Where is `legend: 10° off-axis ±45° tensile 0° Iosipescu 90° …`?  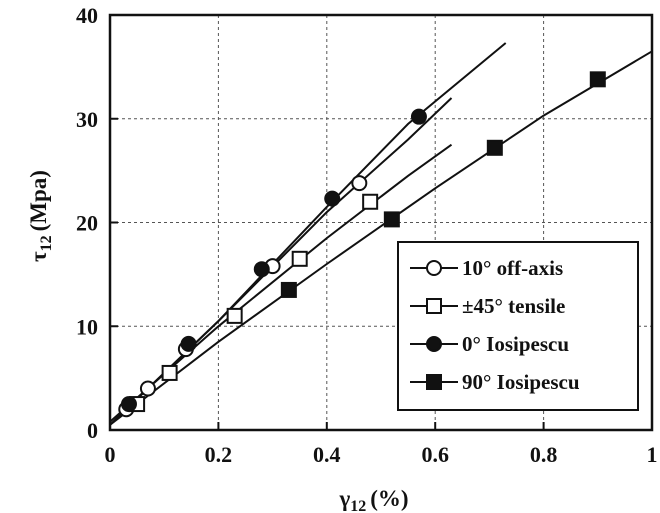
legend: 10° off-axis ±45° tensile 0° Iosipescu 90° … is located at coordinates (518, 326).